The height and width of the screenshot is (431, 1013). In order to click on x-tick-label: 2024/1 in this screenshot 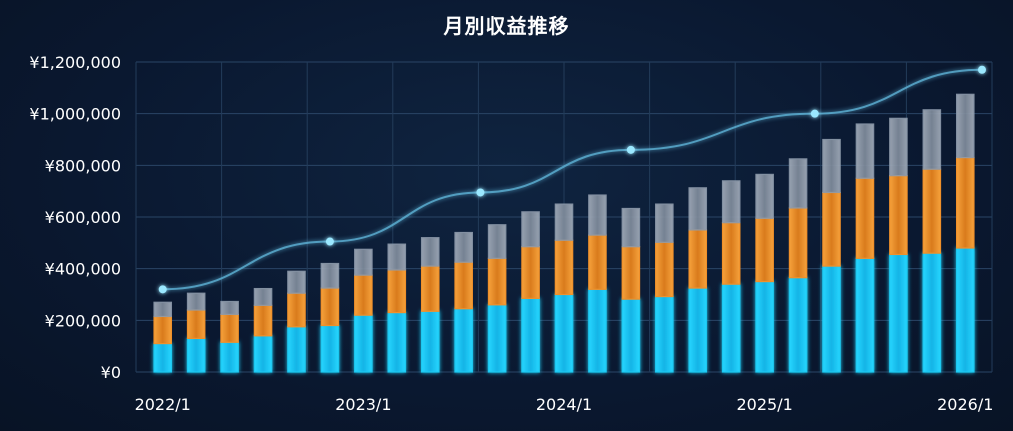, I will do `click(564, 404)`.